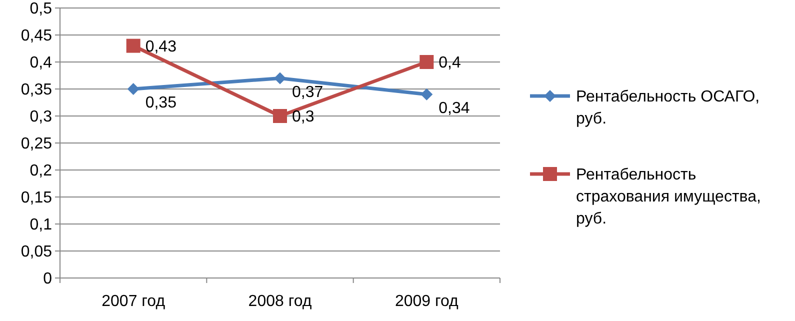 This screenshot has width=795, height=321. Describe the element at coordinates (41, 171) in the screenshot. I see `y-tick-label: 0,2` at that location.